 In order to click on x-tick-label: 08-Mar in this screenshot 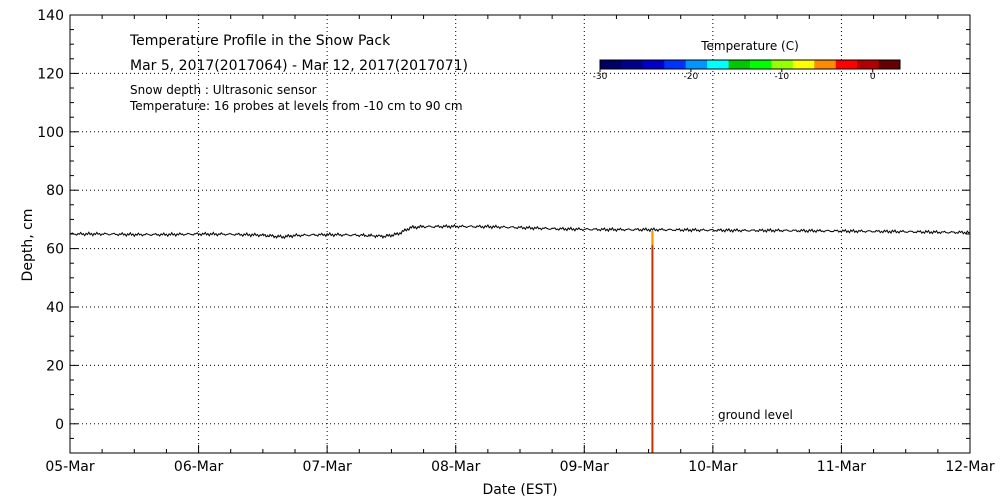, I will do `click(456, 467)`.